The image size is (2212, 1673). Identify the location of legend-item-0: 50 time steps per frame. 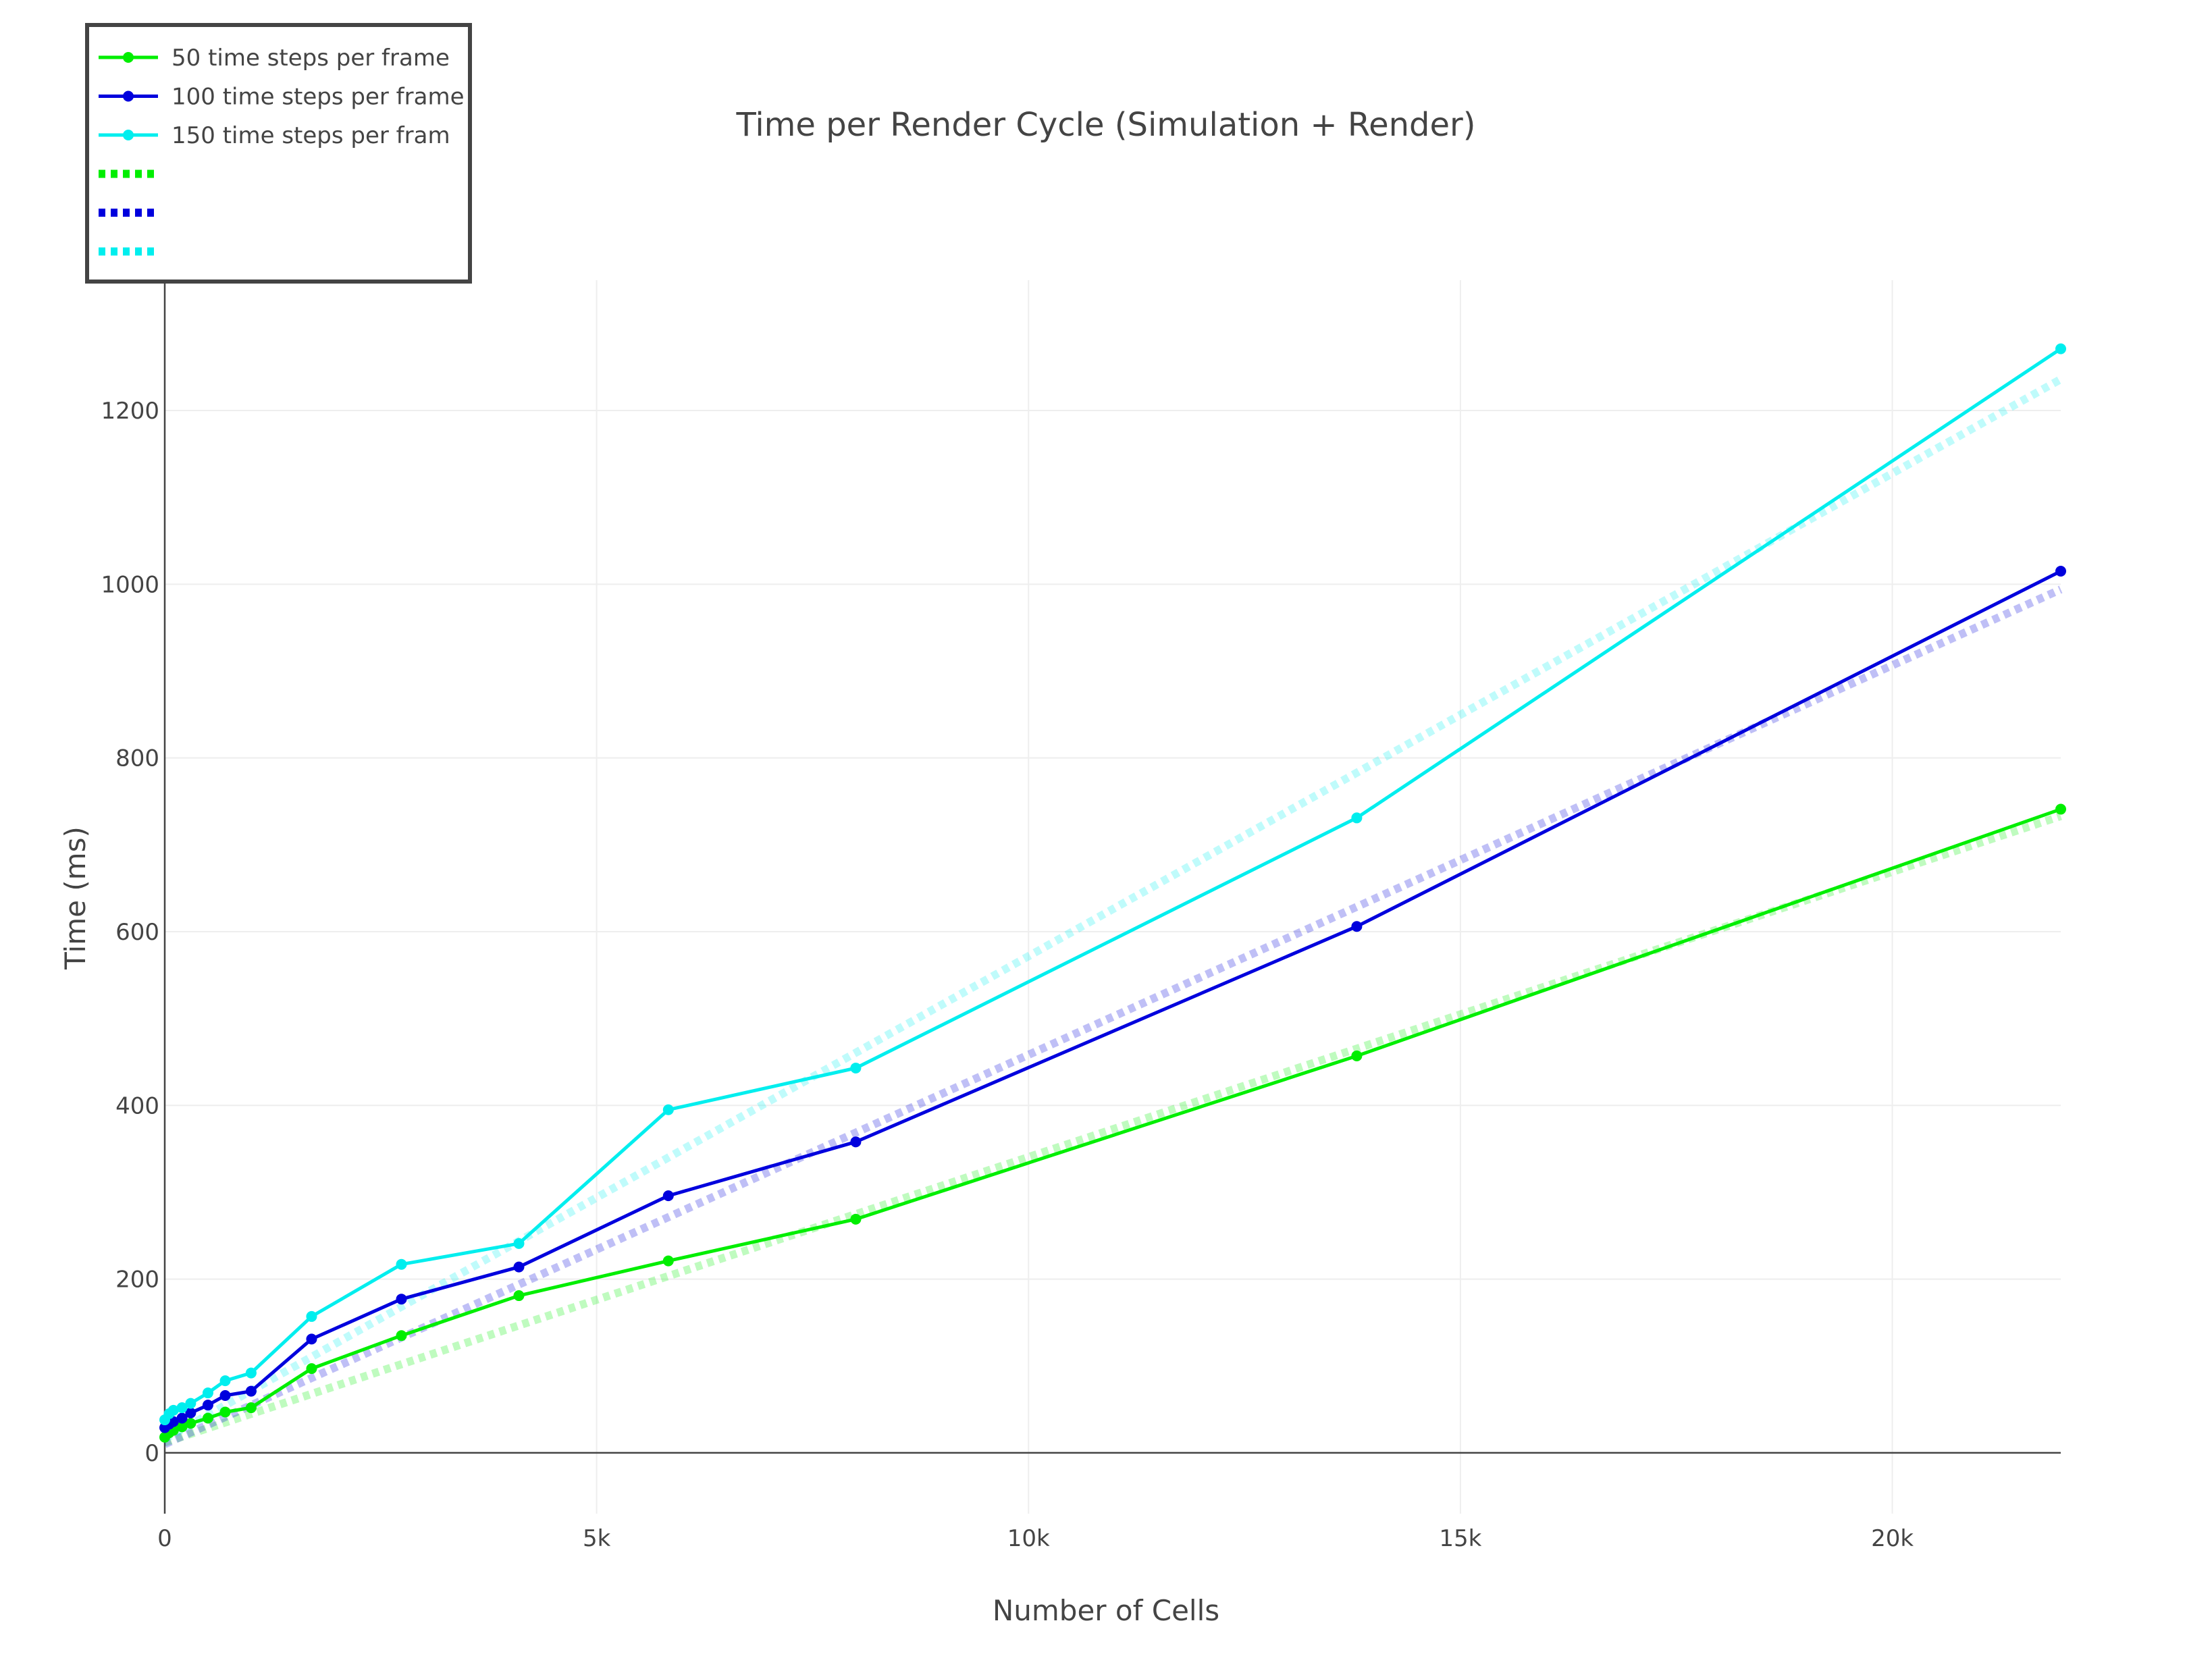
(274, 59).